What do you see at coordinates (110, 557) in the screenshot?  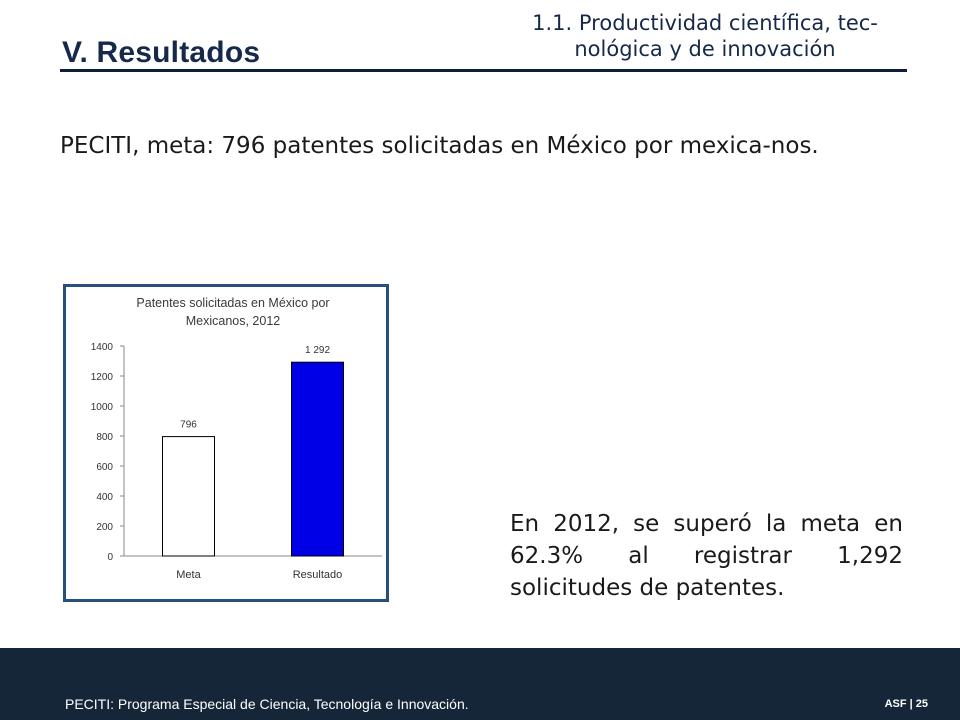 I see `y-tick-label: 0` at bounding box center [110, 557].